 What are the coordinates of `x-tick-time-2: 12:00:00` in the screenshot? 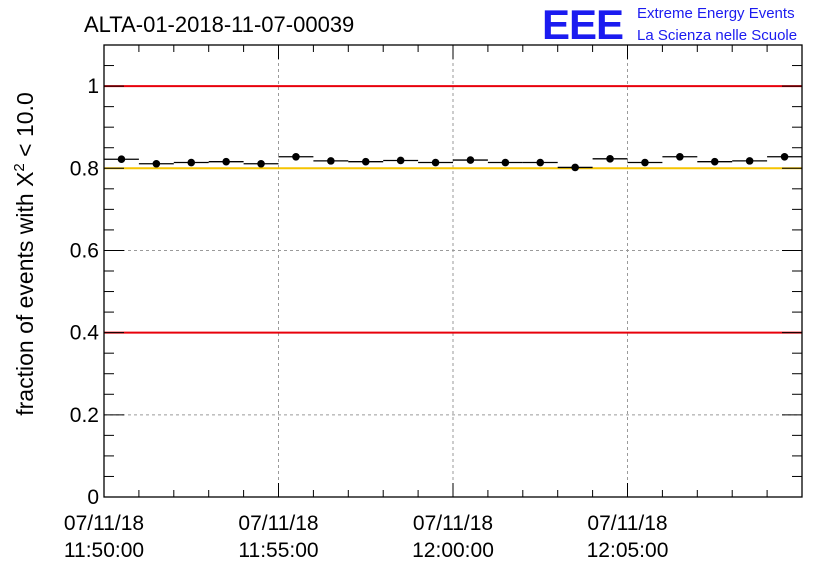 It's located at (453, 550).